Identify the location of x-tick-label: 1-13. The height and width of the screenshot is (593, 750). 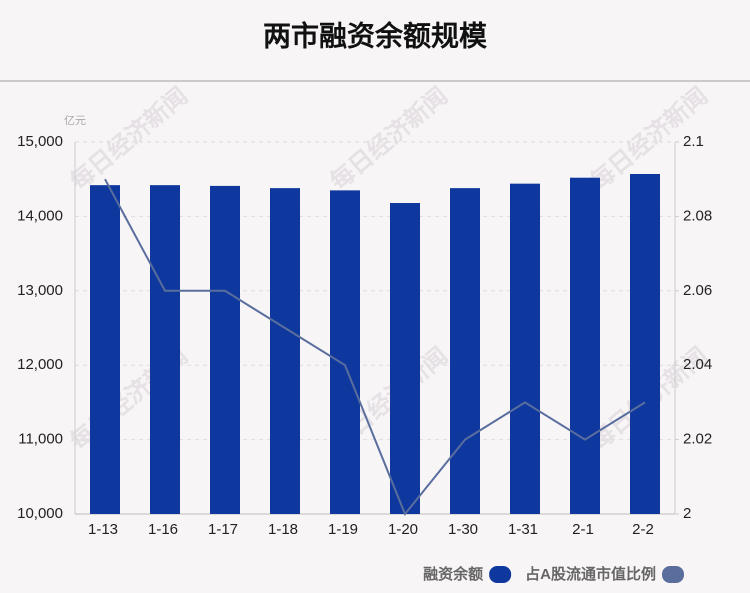
(103, 529).